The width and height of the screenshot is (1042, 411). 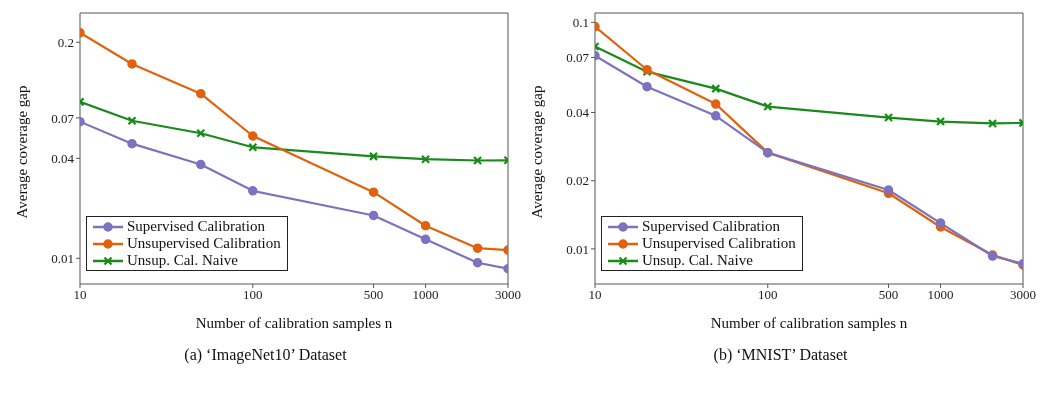 What do you see at coordinates (577, 181) in the screenshot?
I see `y-tick-label: 0.02` at bounding box center [577, 181].